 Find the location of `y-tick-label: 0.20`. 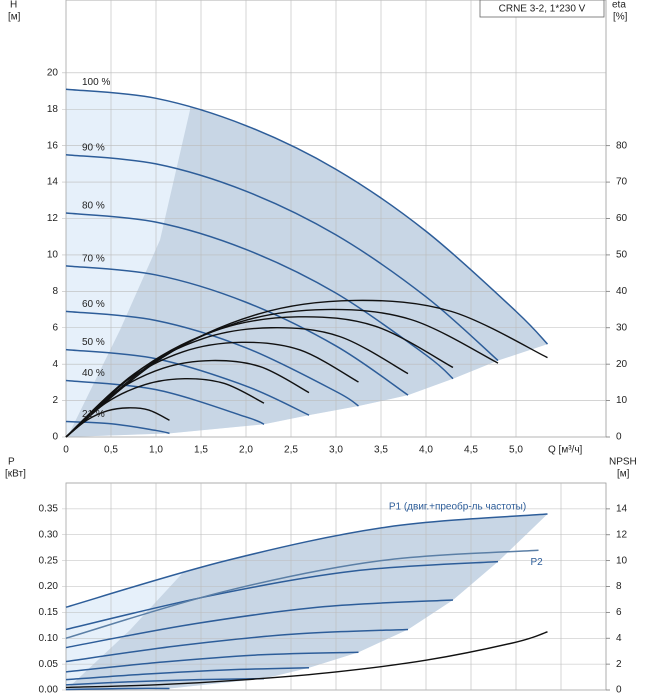

y-tick-label: 0.20 is located at coordinates (49, 586).